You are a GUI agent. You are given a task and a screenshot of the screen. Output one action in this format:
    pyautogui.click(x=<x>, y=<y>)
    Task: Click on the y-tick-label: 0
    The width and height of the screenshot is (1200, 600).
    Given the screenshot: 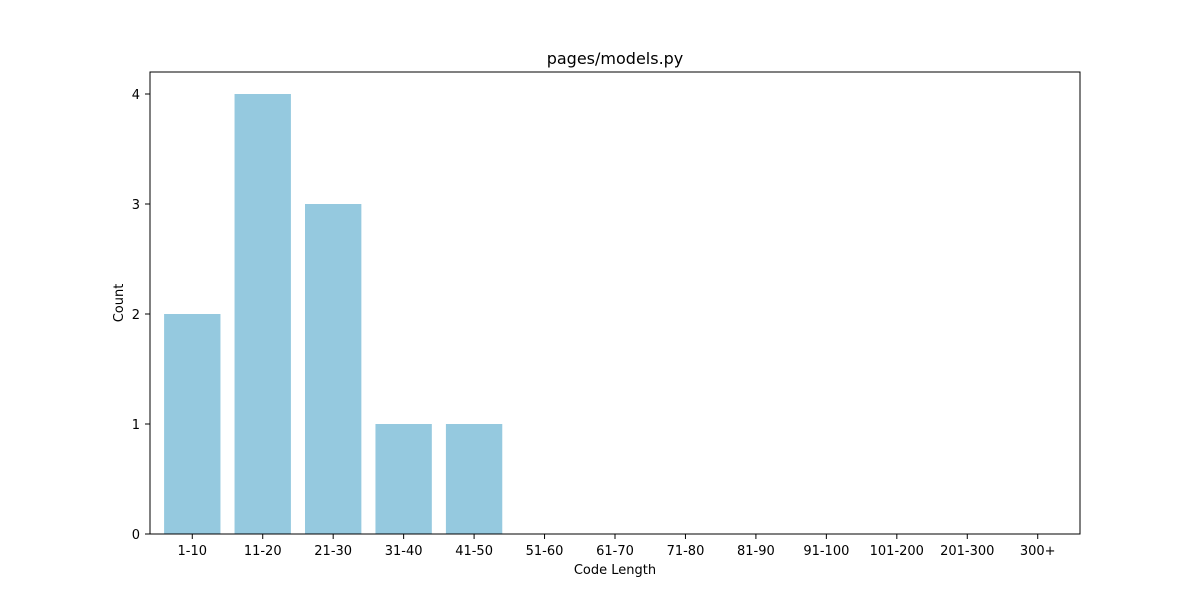 What is the action you would take?
    pyautogui.click(x=136, y=535)
    